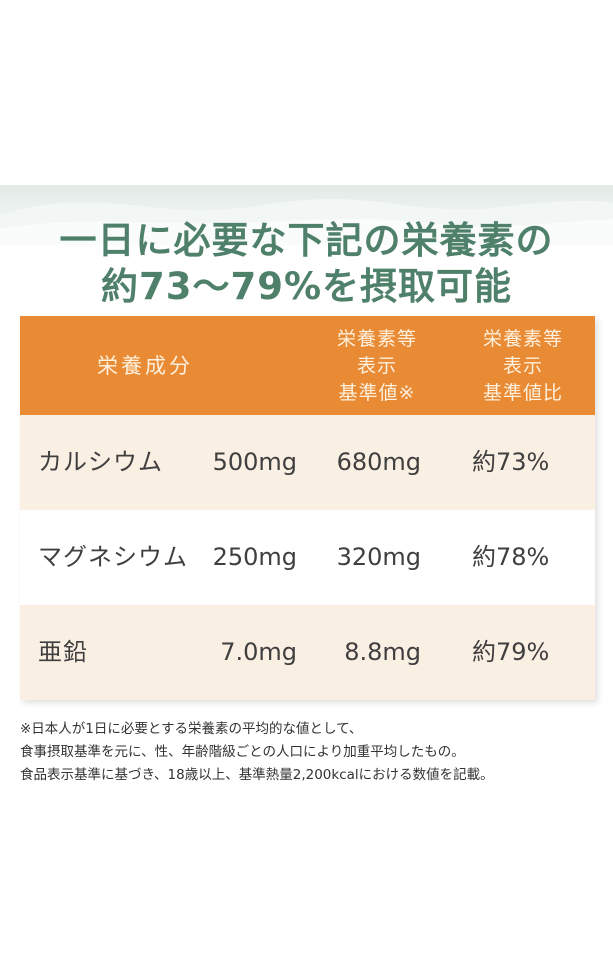  What do you see at coordinates (242, 752) in the screenshot?
I see `footnote-line-2: 食事摂取基準を元に、性、年齢階級ごとの人口により加重平均したもの。` at bounding box center [242, 752].